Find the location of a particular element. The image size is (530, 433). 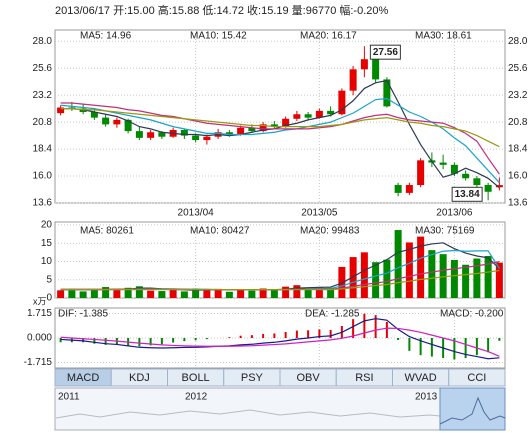

legend-entry: MA30: 75169 is located at coordinates (445, 231).